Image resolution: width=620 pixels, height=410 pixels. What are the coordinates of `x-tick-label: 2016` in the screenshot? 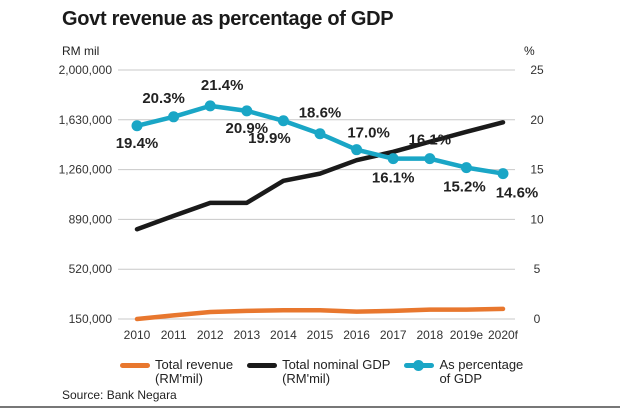 It's located at (356, 335).